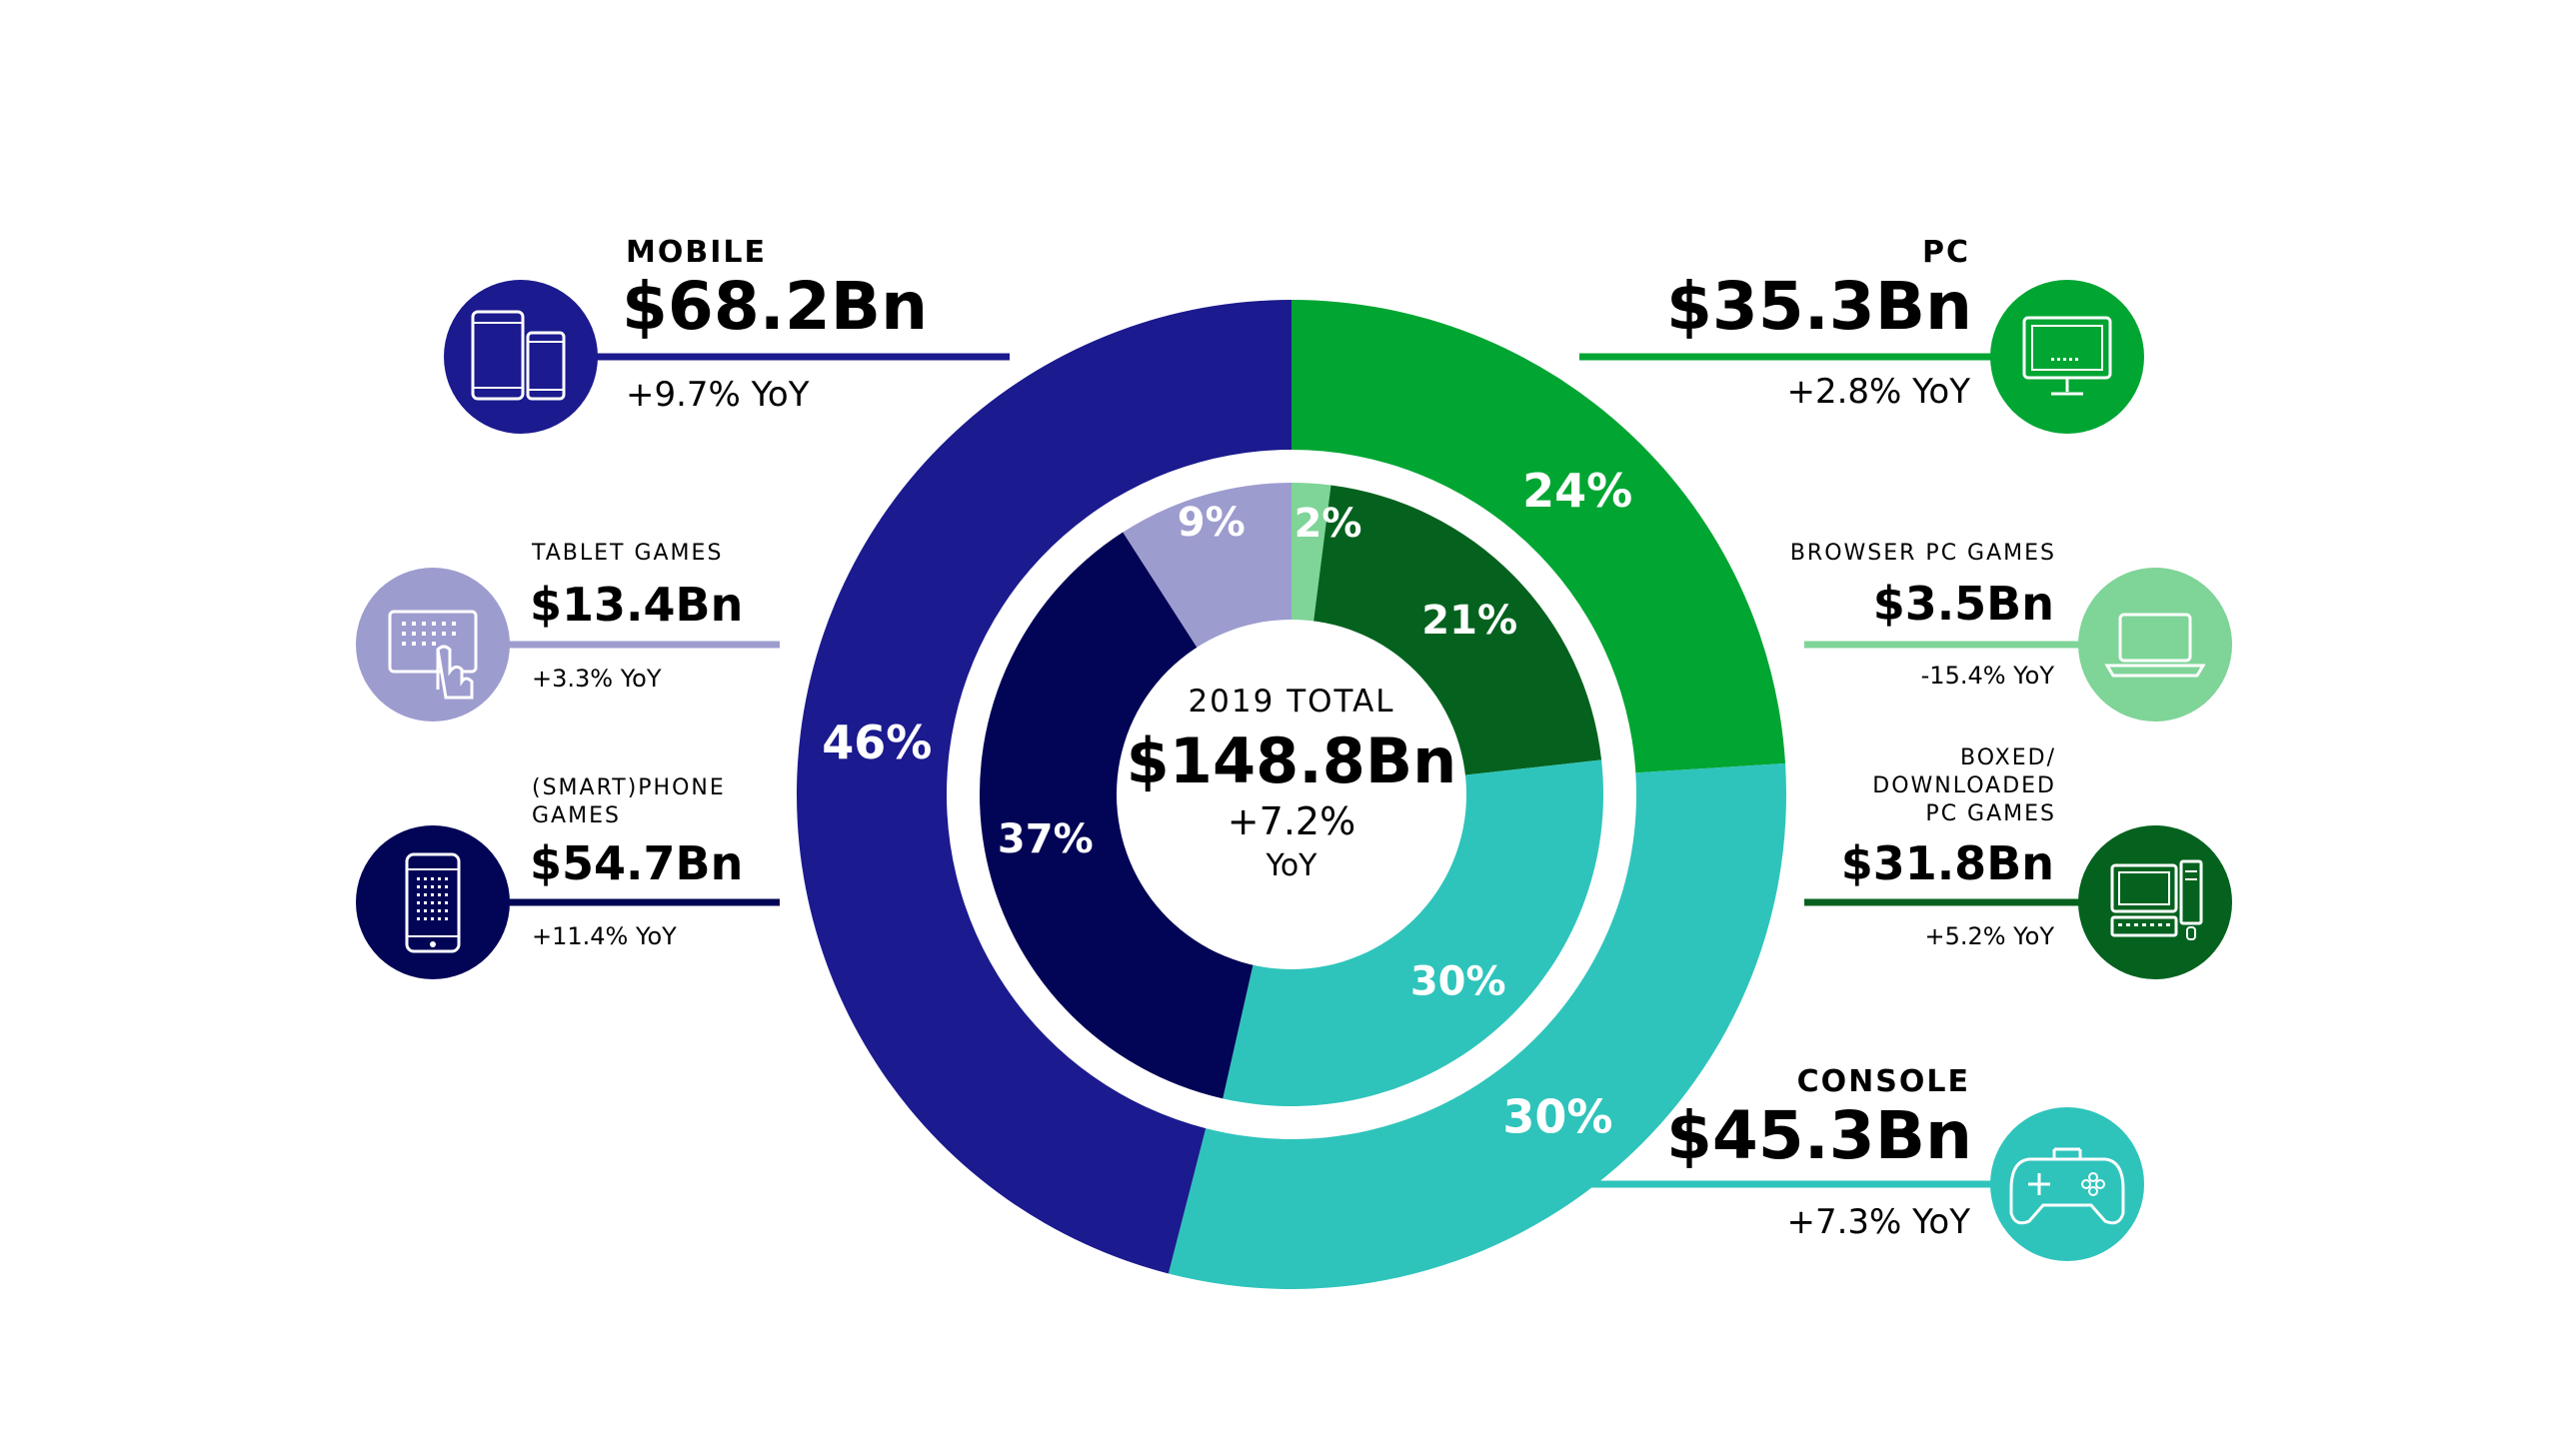 The height and width of the screenshot is (1456, 2559). I want to click on inner-slice-tablet-games, so click(1207, 567).